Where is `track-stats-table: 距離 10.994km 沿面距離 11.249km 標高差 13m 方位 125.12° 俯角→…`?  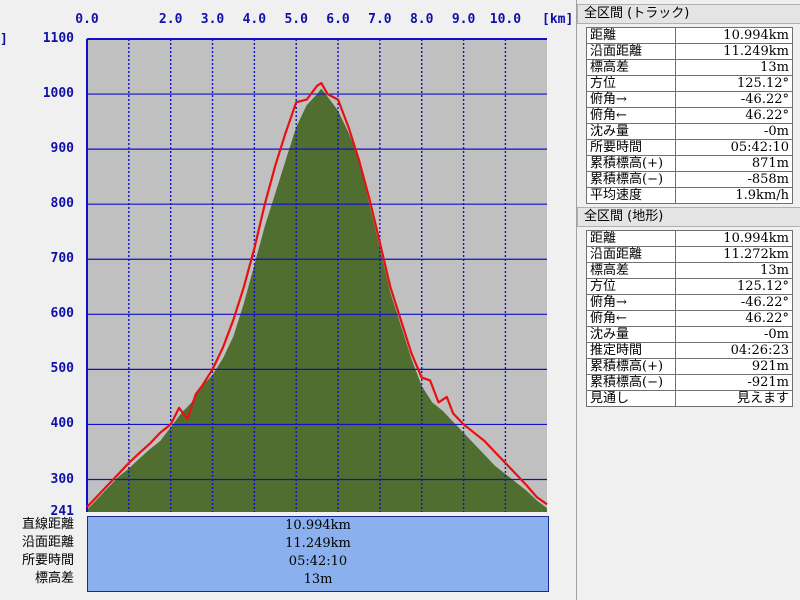 track-stats-table: 距離 10.994km 沿面距離 11.249km 標高差 13m 方位 125.12° 俯角→… is located at coordinates (689, 115).